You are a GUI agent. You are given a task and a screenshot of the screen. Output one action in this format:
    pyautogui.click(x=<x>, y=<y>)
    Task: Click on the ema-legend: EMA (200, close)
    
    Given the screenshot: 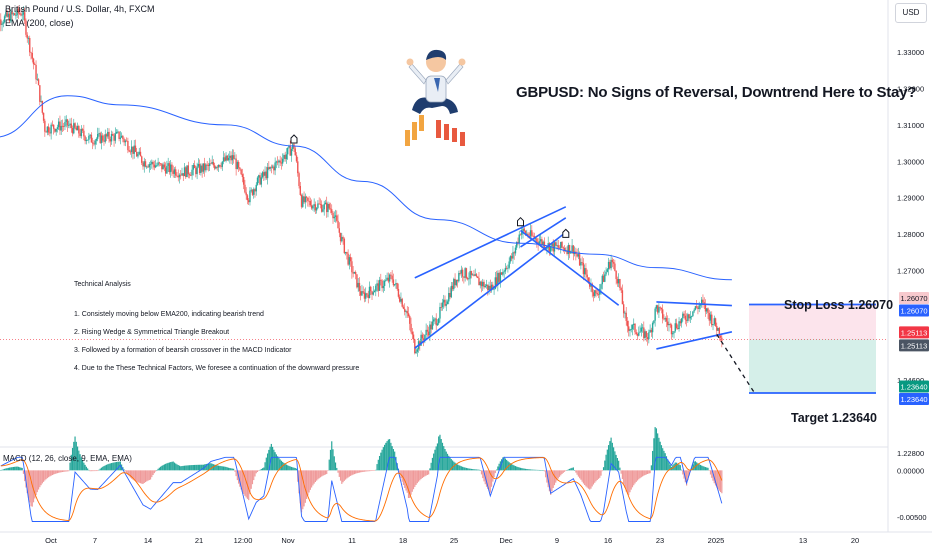 What is the action you would take?
    pyautogui.click(x=39, y=23)
    